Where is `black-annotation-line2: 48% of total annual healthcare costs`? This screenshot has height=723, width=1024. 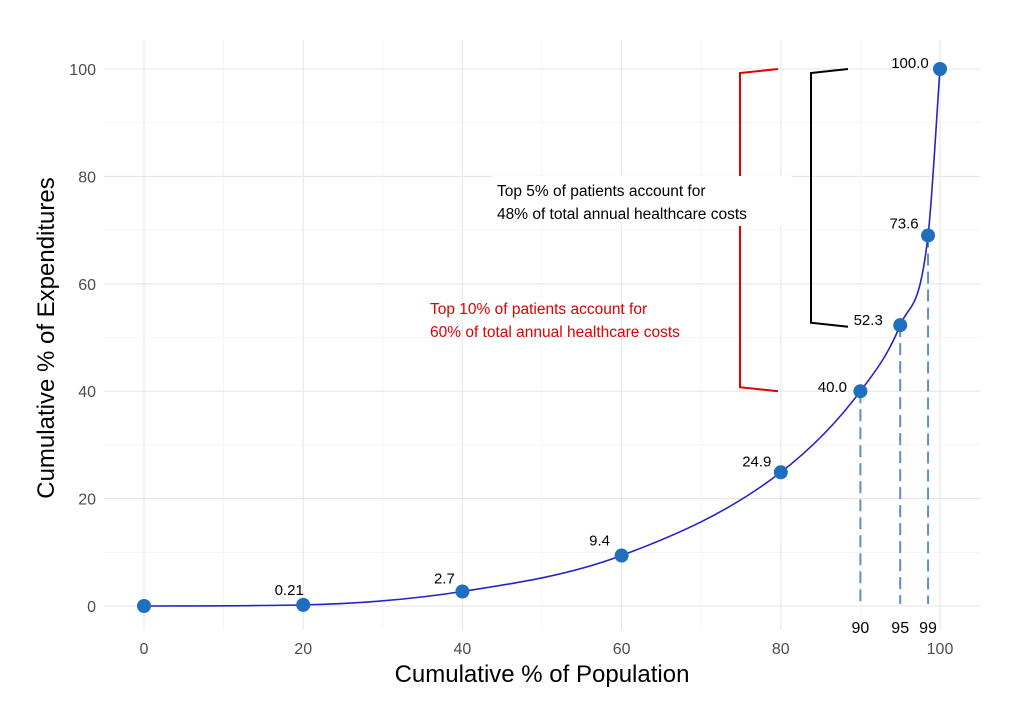
black-annotation-line2: 48% of total annual healthcare costs is located at coordinates (622, 214).